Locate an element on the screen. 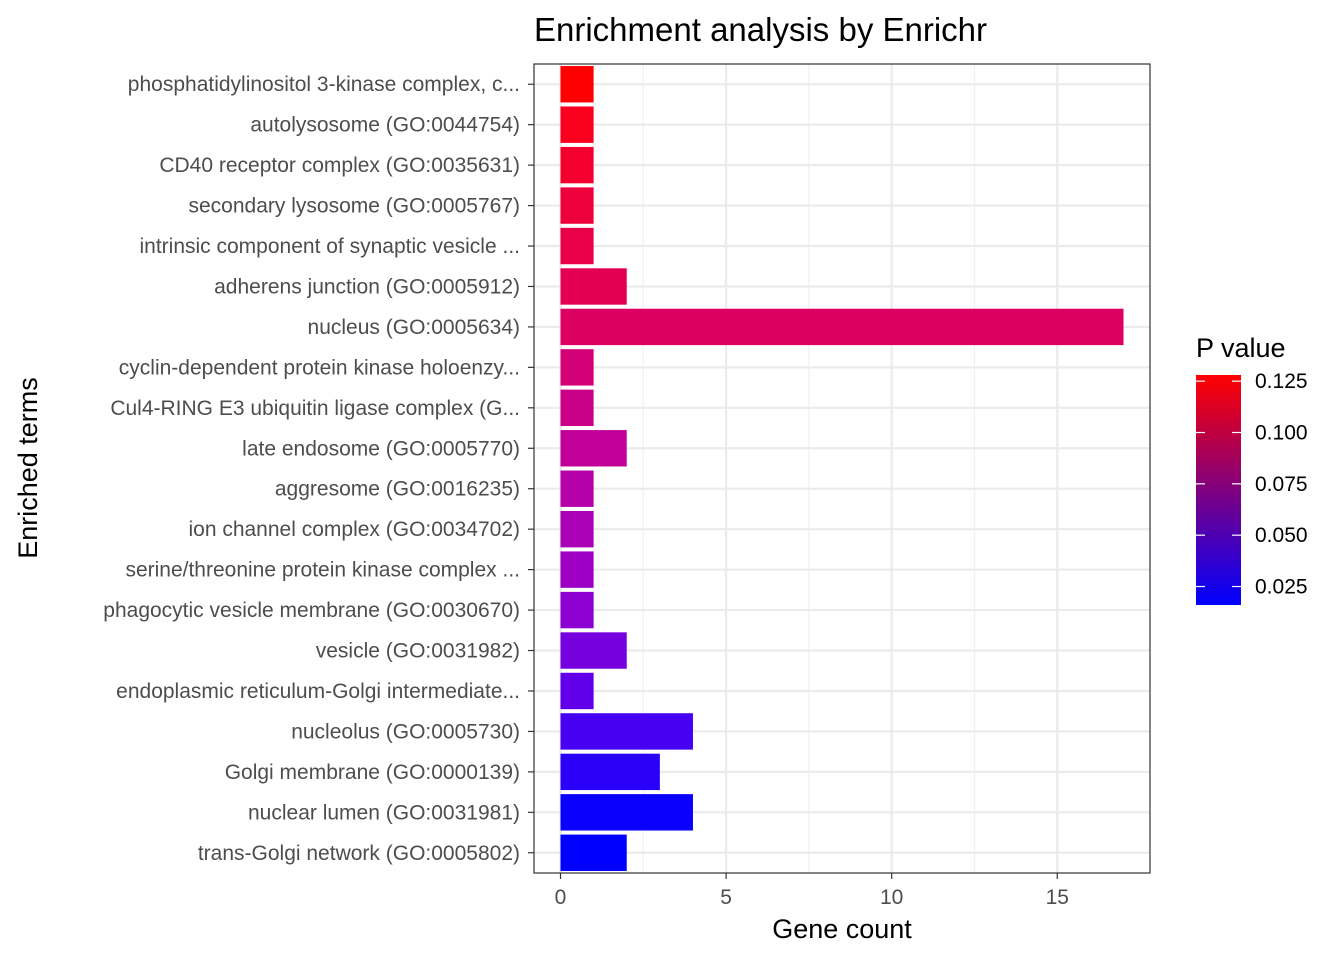  y-tick-label: phagocytic vesicle membrane (GO:0030670) is located at coordinates (311, 610).